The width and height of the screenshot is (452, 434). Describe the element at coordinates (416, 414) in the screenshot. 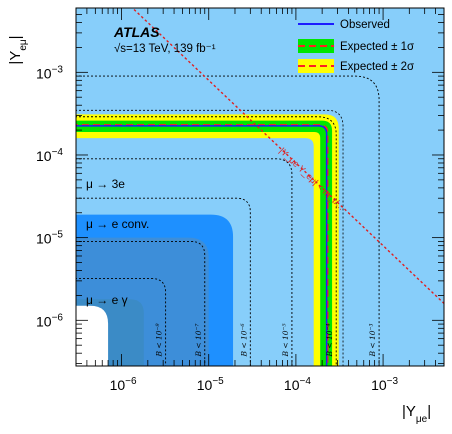

I see `x-axis-label: |Yμe|` at that location.